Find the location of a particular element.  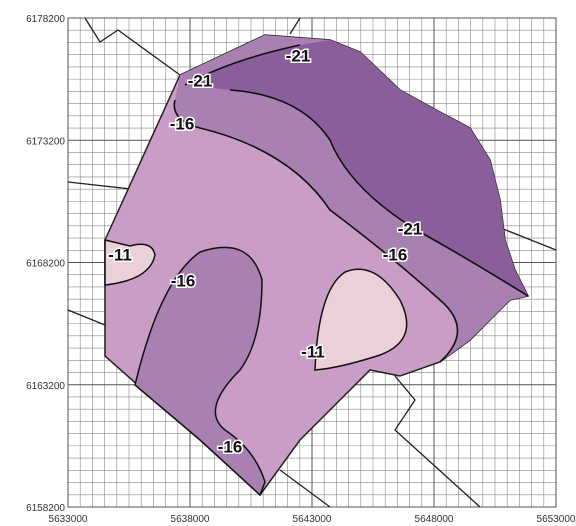

x-tick-label: 5643000 is located at coordinates (312, 519).